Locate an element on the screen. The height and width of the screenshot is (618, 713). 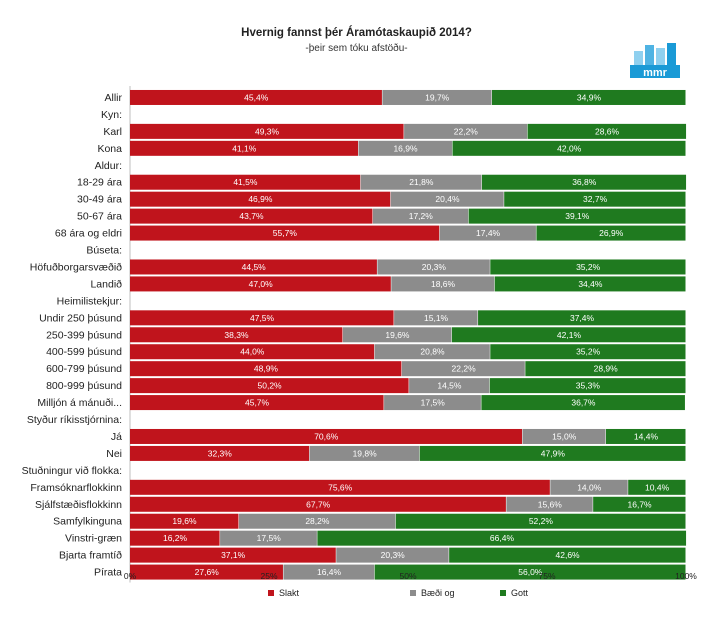
legend-label: Bæði og is located at coordinates (438, 593).